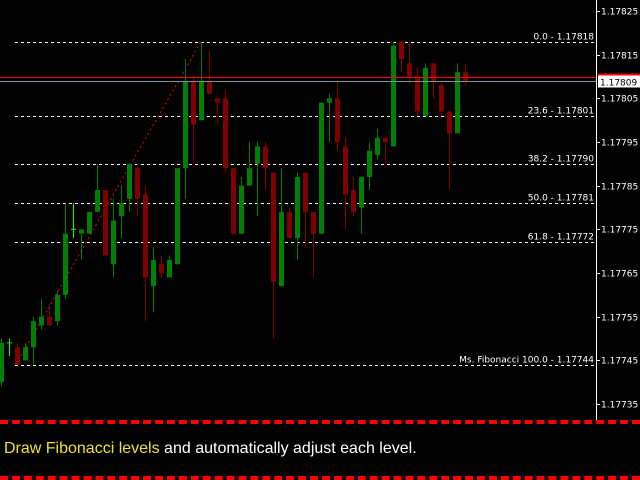  What do you see at coordinates (619, 188) in the screenshot?
I see `price-axis-label: 1.17785` at bounding box center [619, 188].